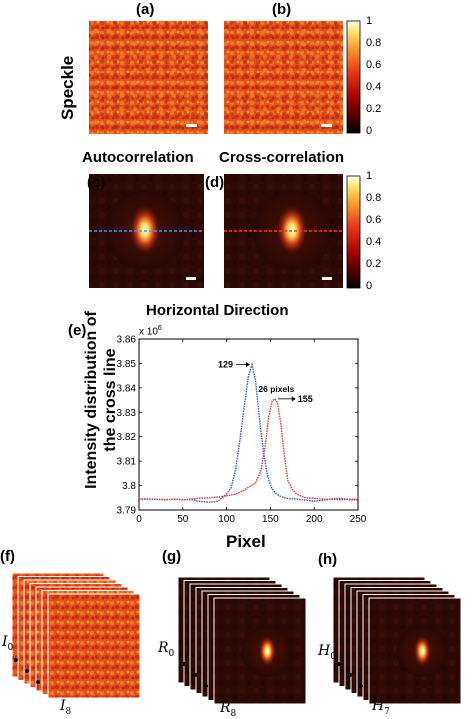 This screenshot has width=474, height=719. I want to click on panel-label-a: (a), so click(145, 9).